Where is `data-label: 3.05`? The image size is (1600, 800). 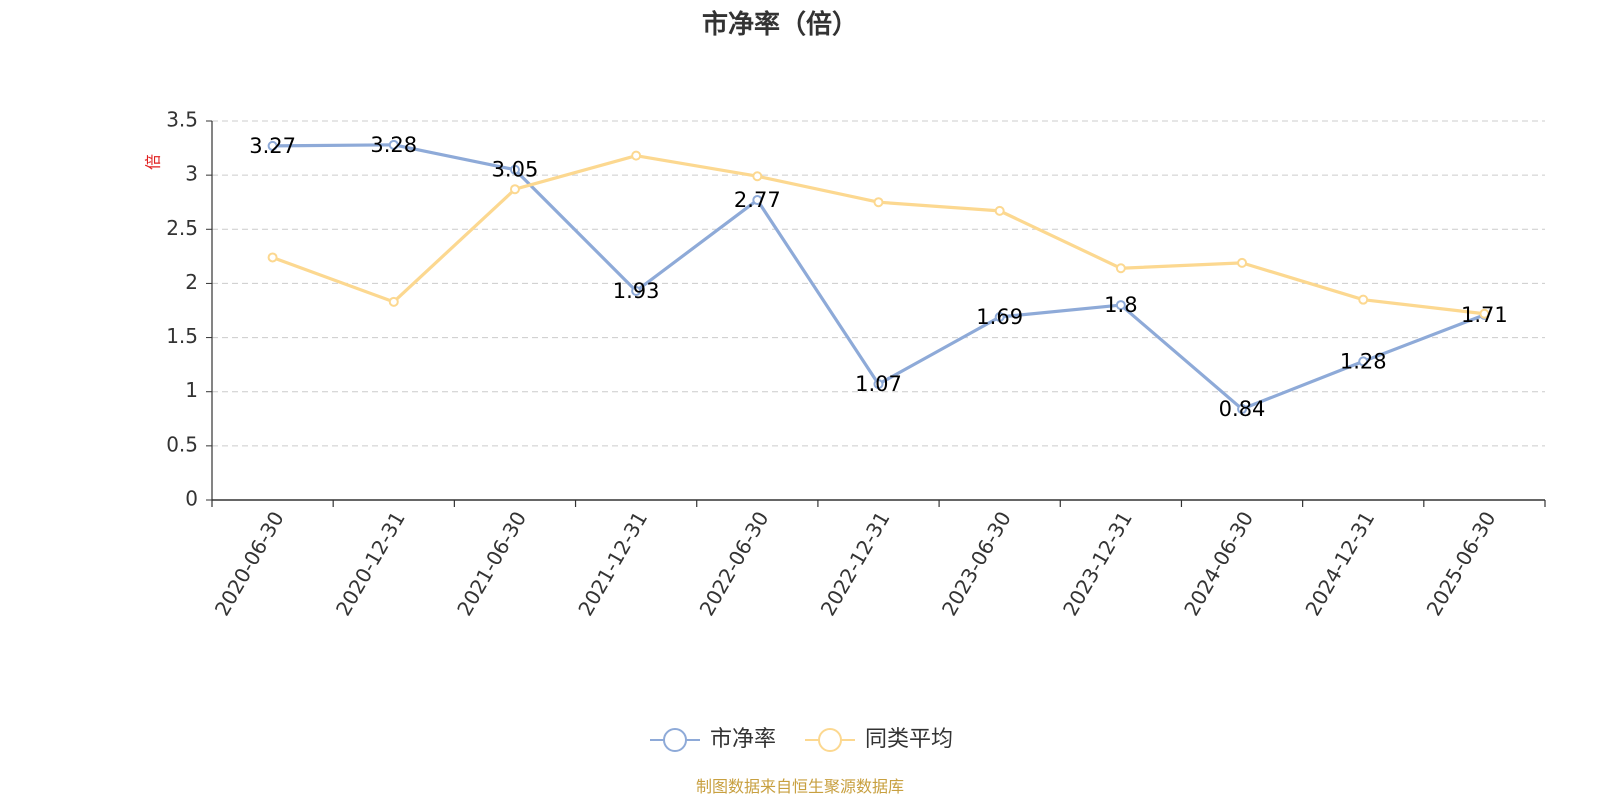
data-label: 3.05 is located at coordinates (515, 170).